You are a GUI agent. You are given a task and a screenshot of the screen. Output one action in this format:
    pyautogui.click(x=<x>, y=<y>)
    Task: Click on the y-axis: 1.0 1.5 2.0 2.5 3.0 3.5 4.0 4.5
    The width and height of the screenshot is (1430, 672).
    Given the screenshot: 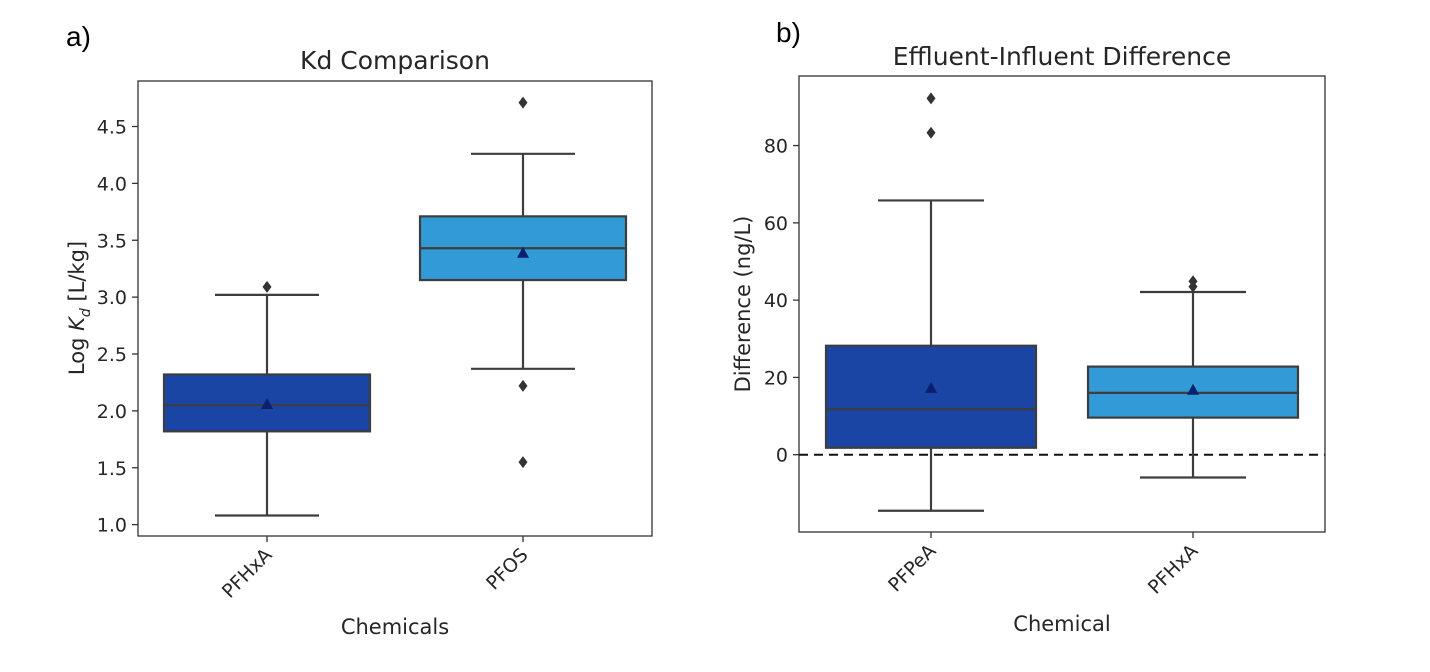 What is the action you would take?
    pyautogui.click(x=117, y=327)
    